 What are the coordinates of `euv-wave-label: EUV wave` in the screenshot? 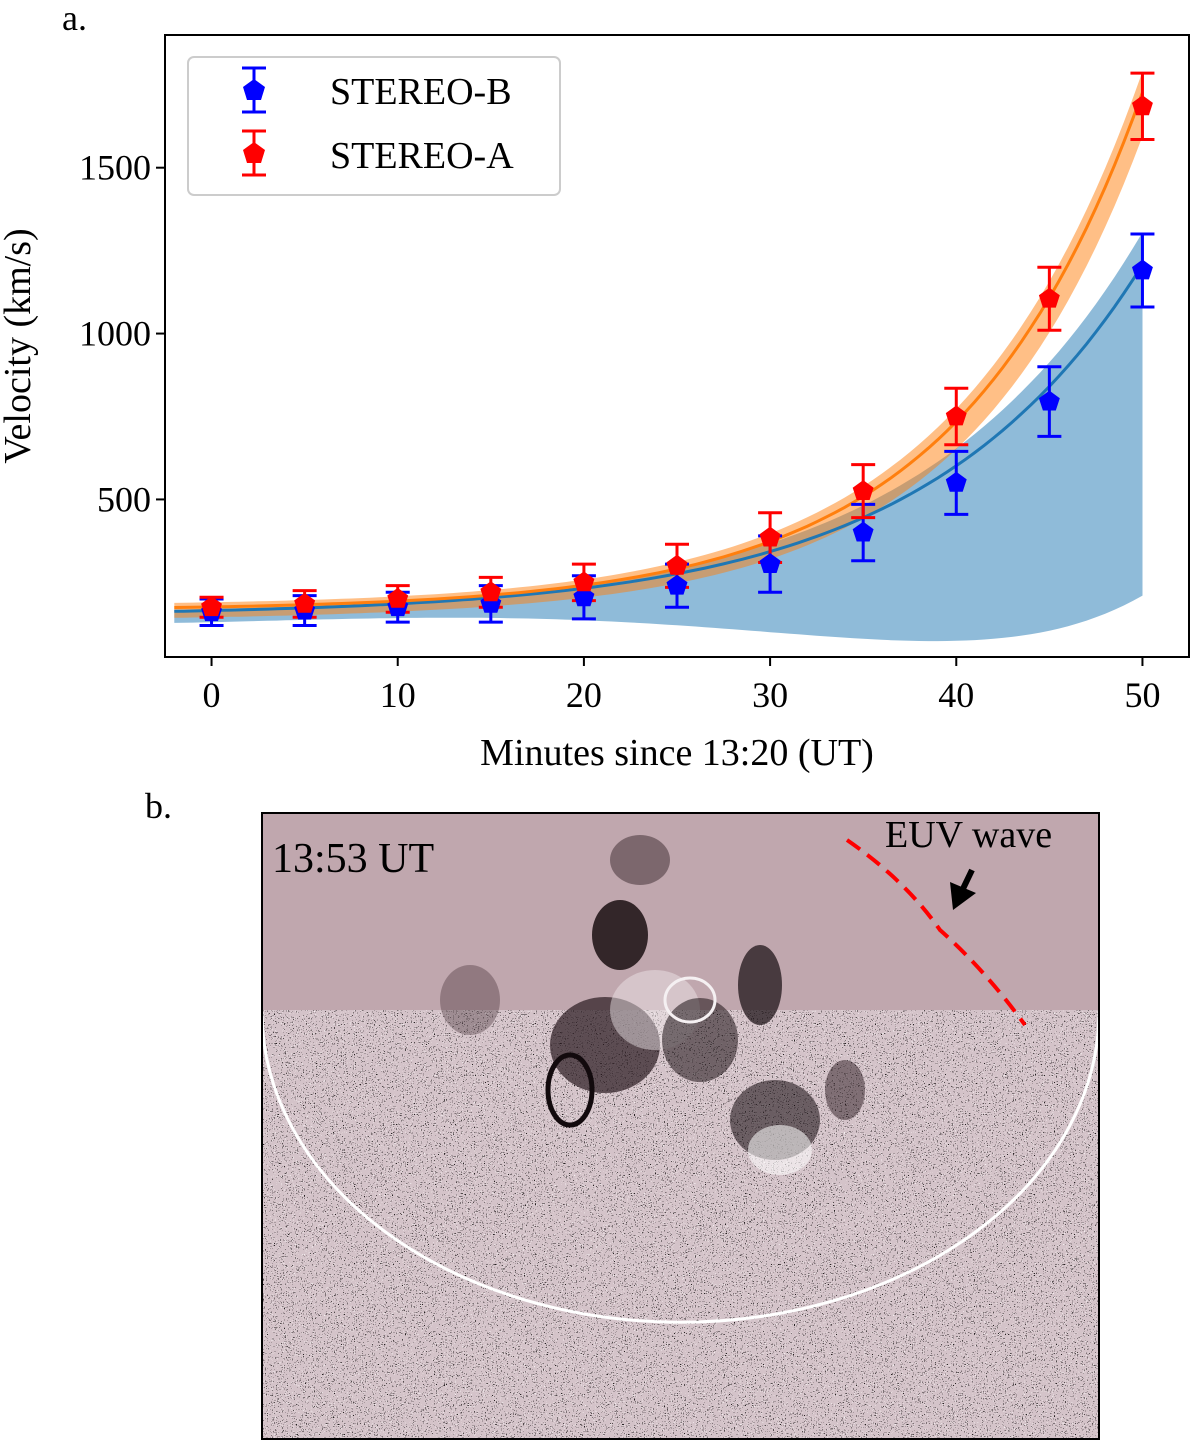 It's located at (968, 835).